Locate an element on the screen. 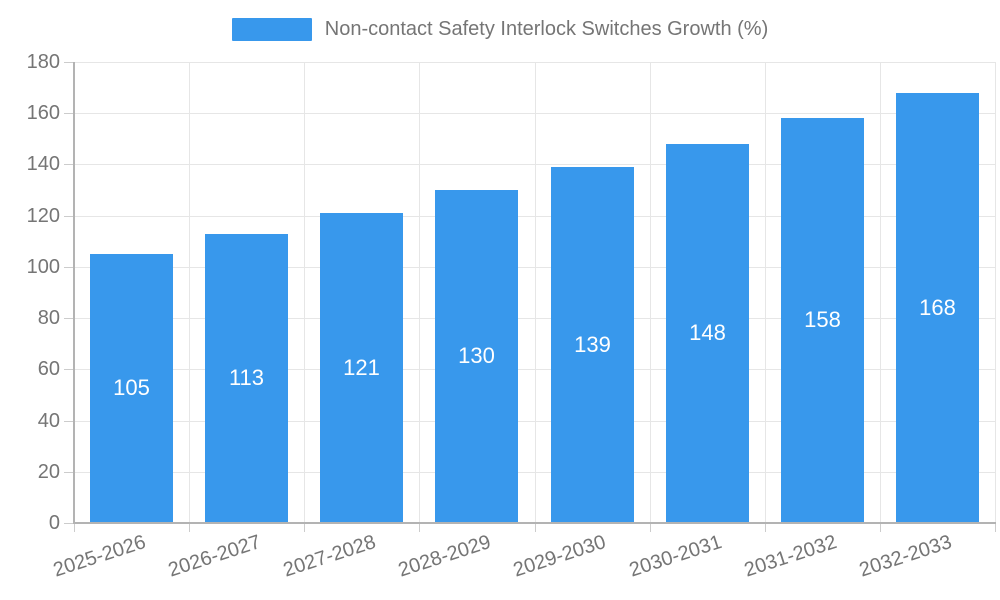  bar-value-label: 113 is located at coordinates (246, 377).